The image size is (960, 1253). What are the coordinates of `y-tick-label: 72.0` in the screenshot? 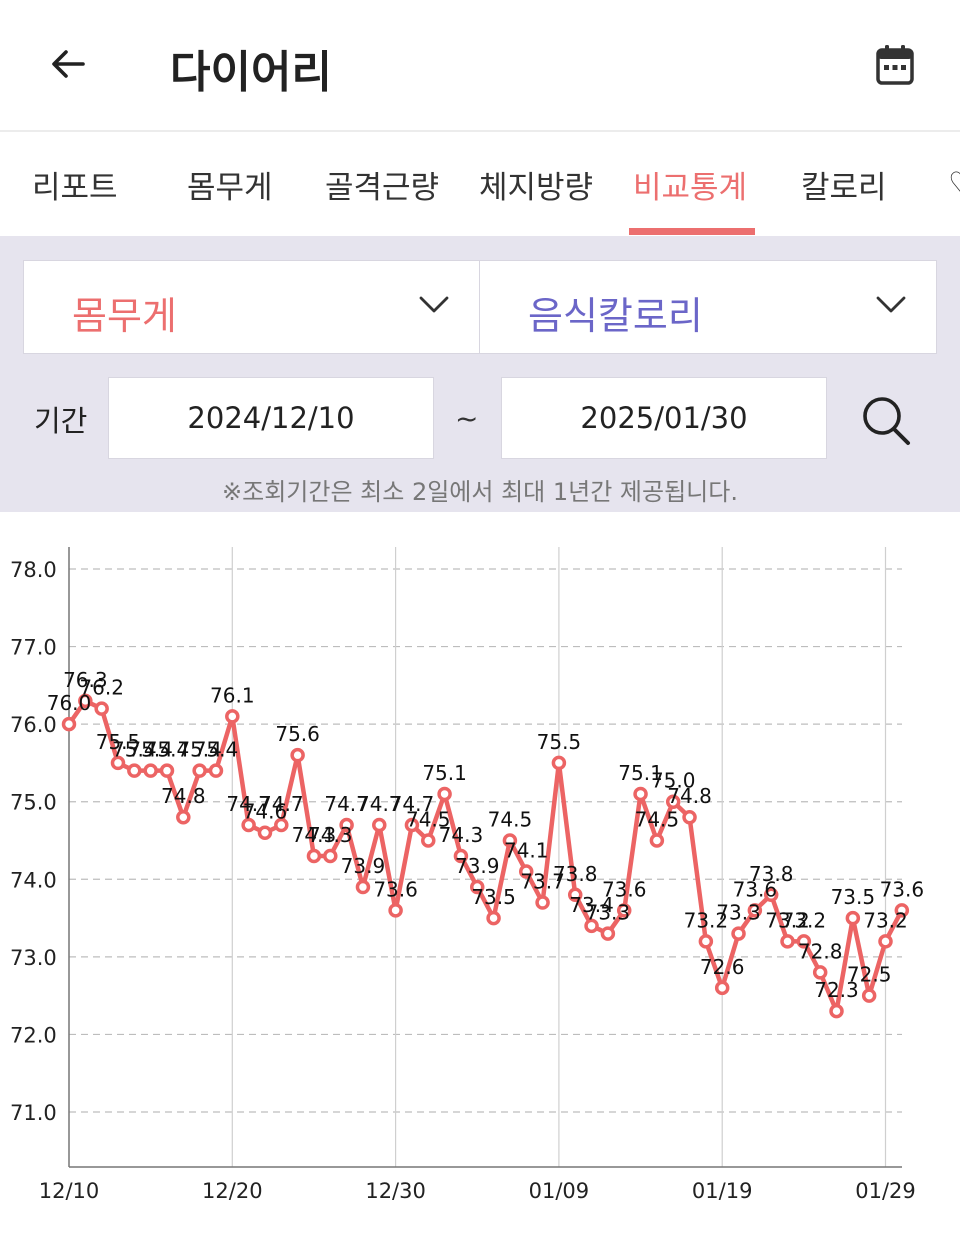 It's located at (33, 1035).